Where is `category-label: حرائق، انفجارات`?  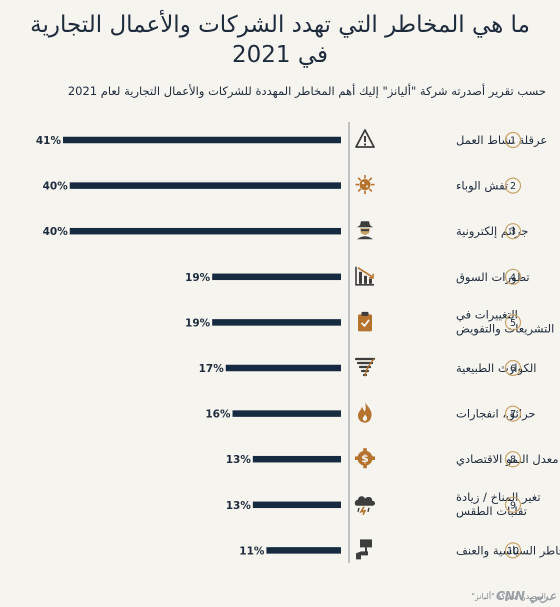
category-label: حرائق، انفجارات is located at coordinates (496, 414).